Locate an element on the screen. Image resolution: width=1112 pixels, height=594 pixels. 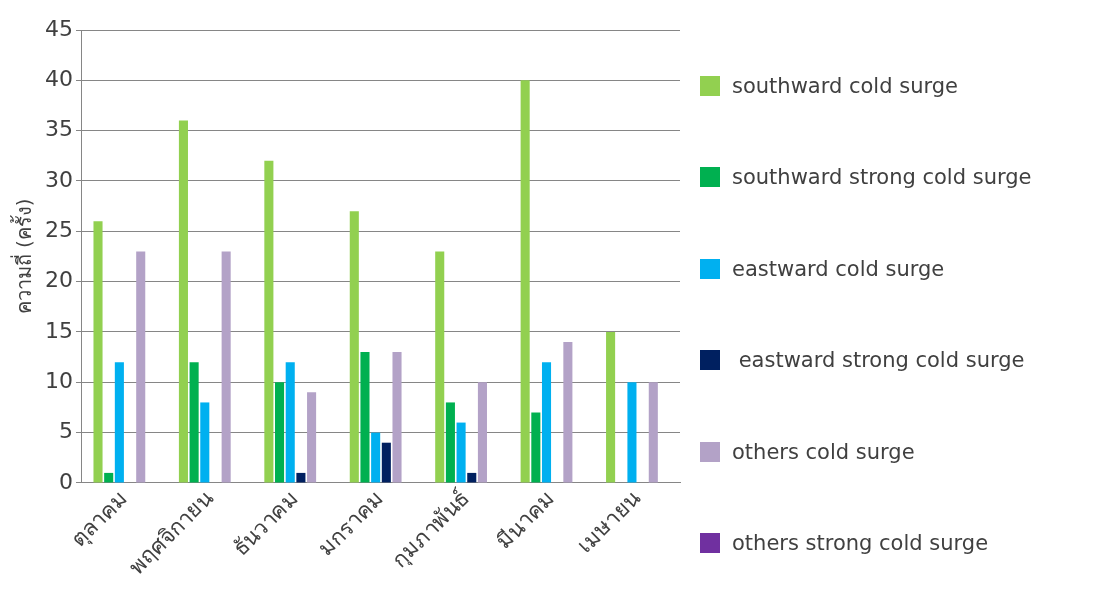
y-tick-label: 45 is located at coordinates (58, 28).